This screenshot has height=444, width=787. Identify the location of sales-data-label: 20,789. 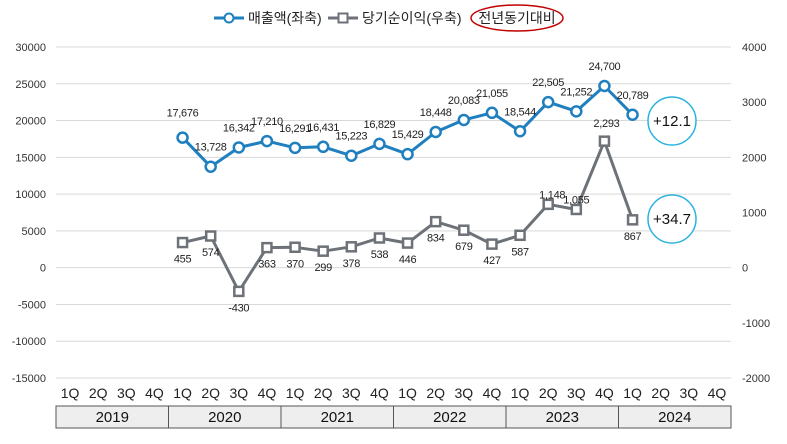
(633, 96).